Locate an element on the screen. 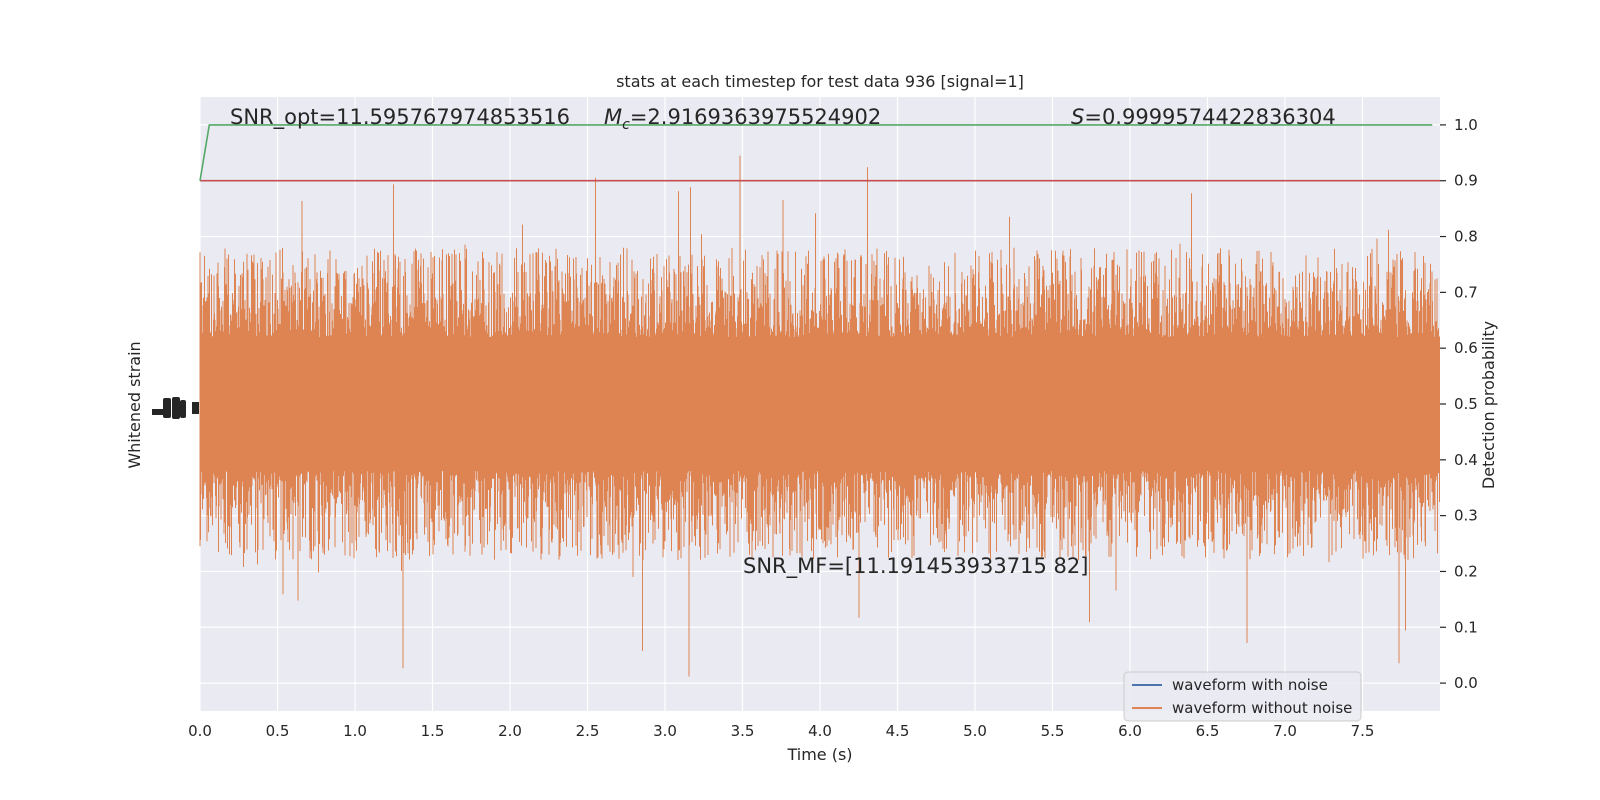 This screenshot has height=800, width=1600. x-tick-label: 7.0 is located at coordinates (1285, 731).